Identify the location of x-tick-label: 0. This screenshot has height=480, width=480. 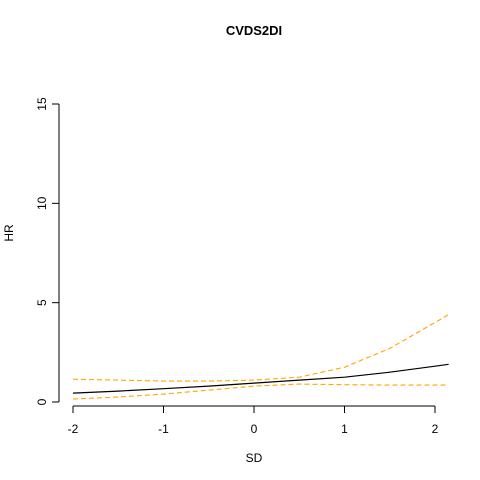
(254, 429).